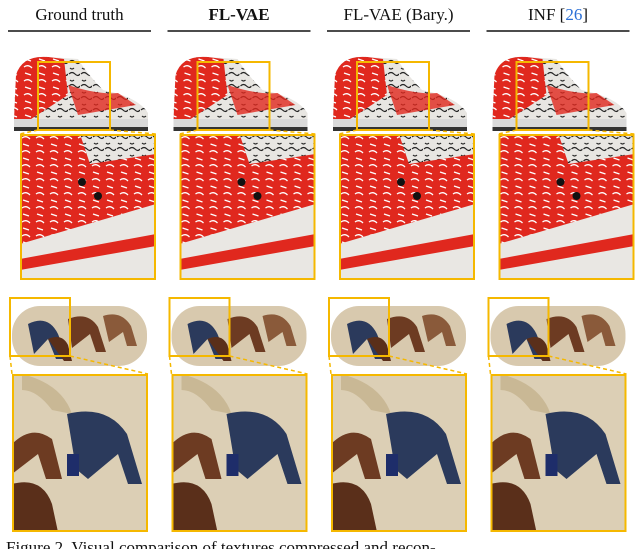 The height and width of the screenshot is (549, 640). What do you see at coordinates (573, 14) in the screenshot?
I see `header-part: 26` at bounding box center [573, 14].